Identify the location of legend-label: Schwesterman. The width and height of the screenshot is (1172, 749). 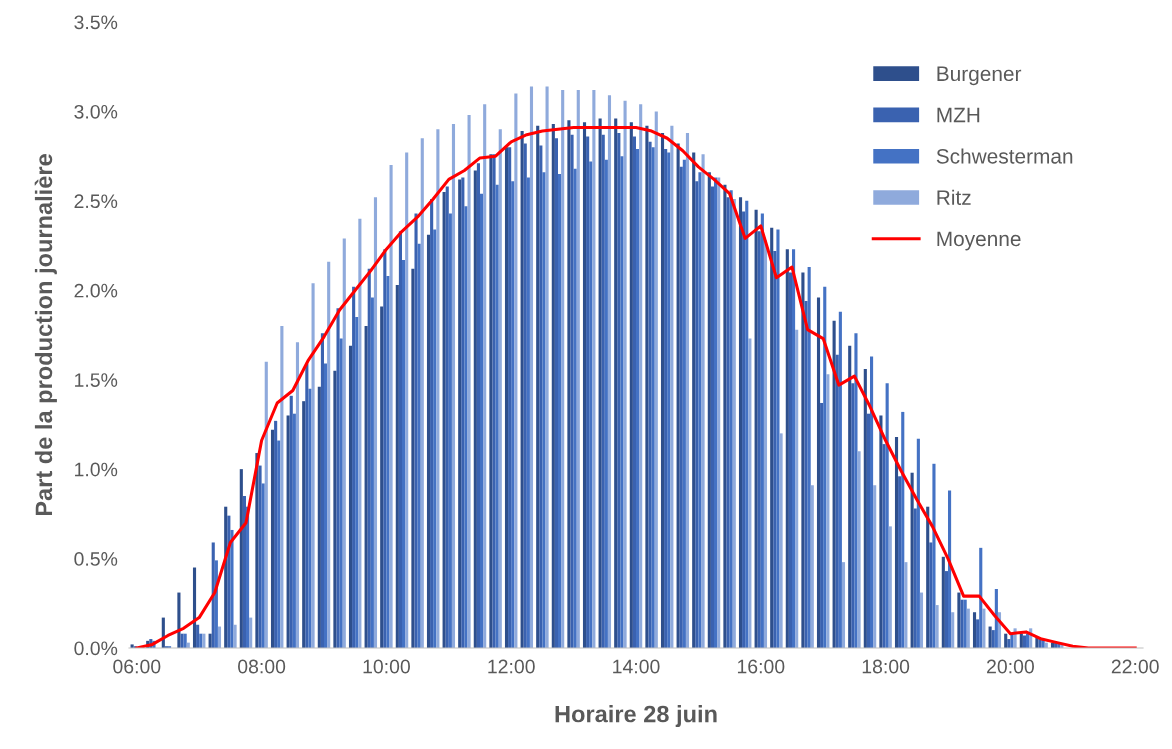
(1004, 156).